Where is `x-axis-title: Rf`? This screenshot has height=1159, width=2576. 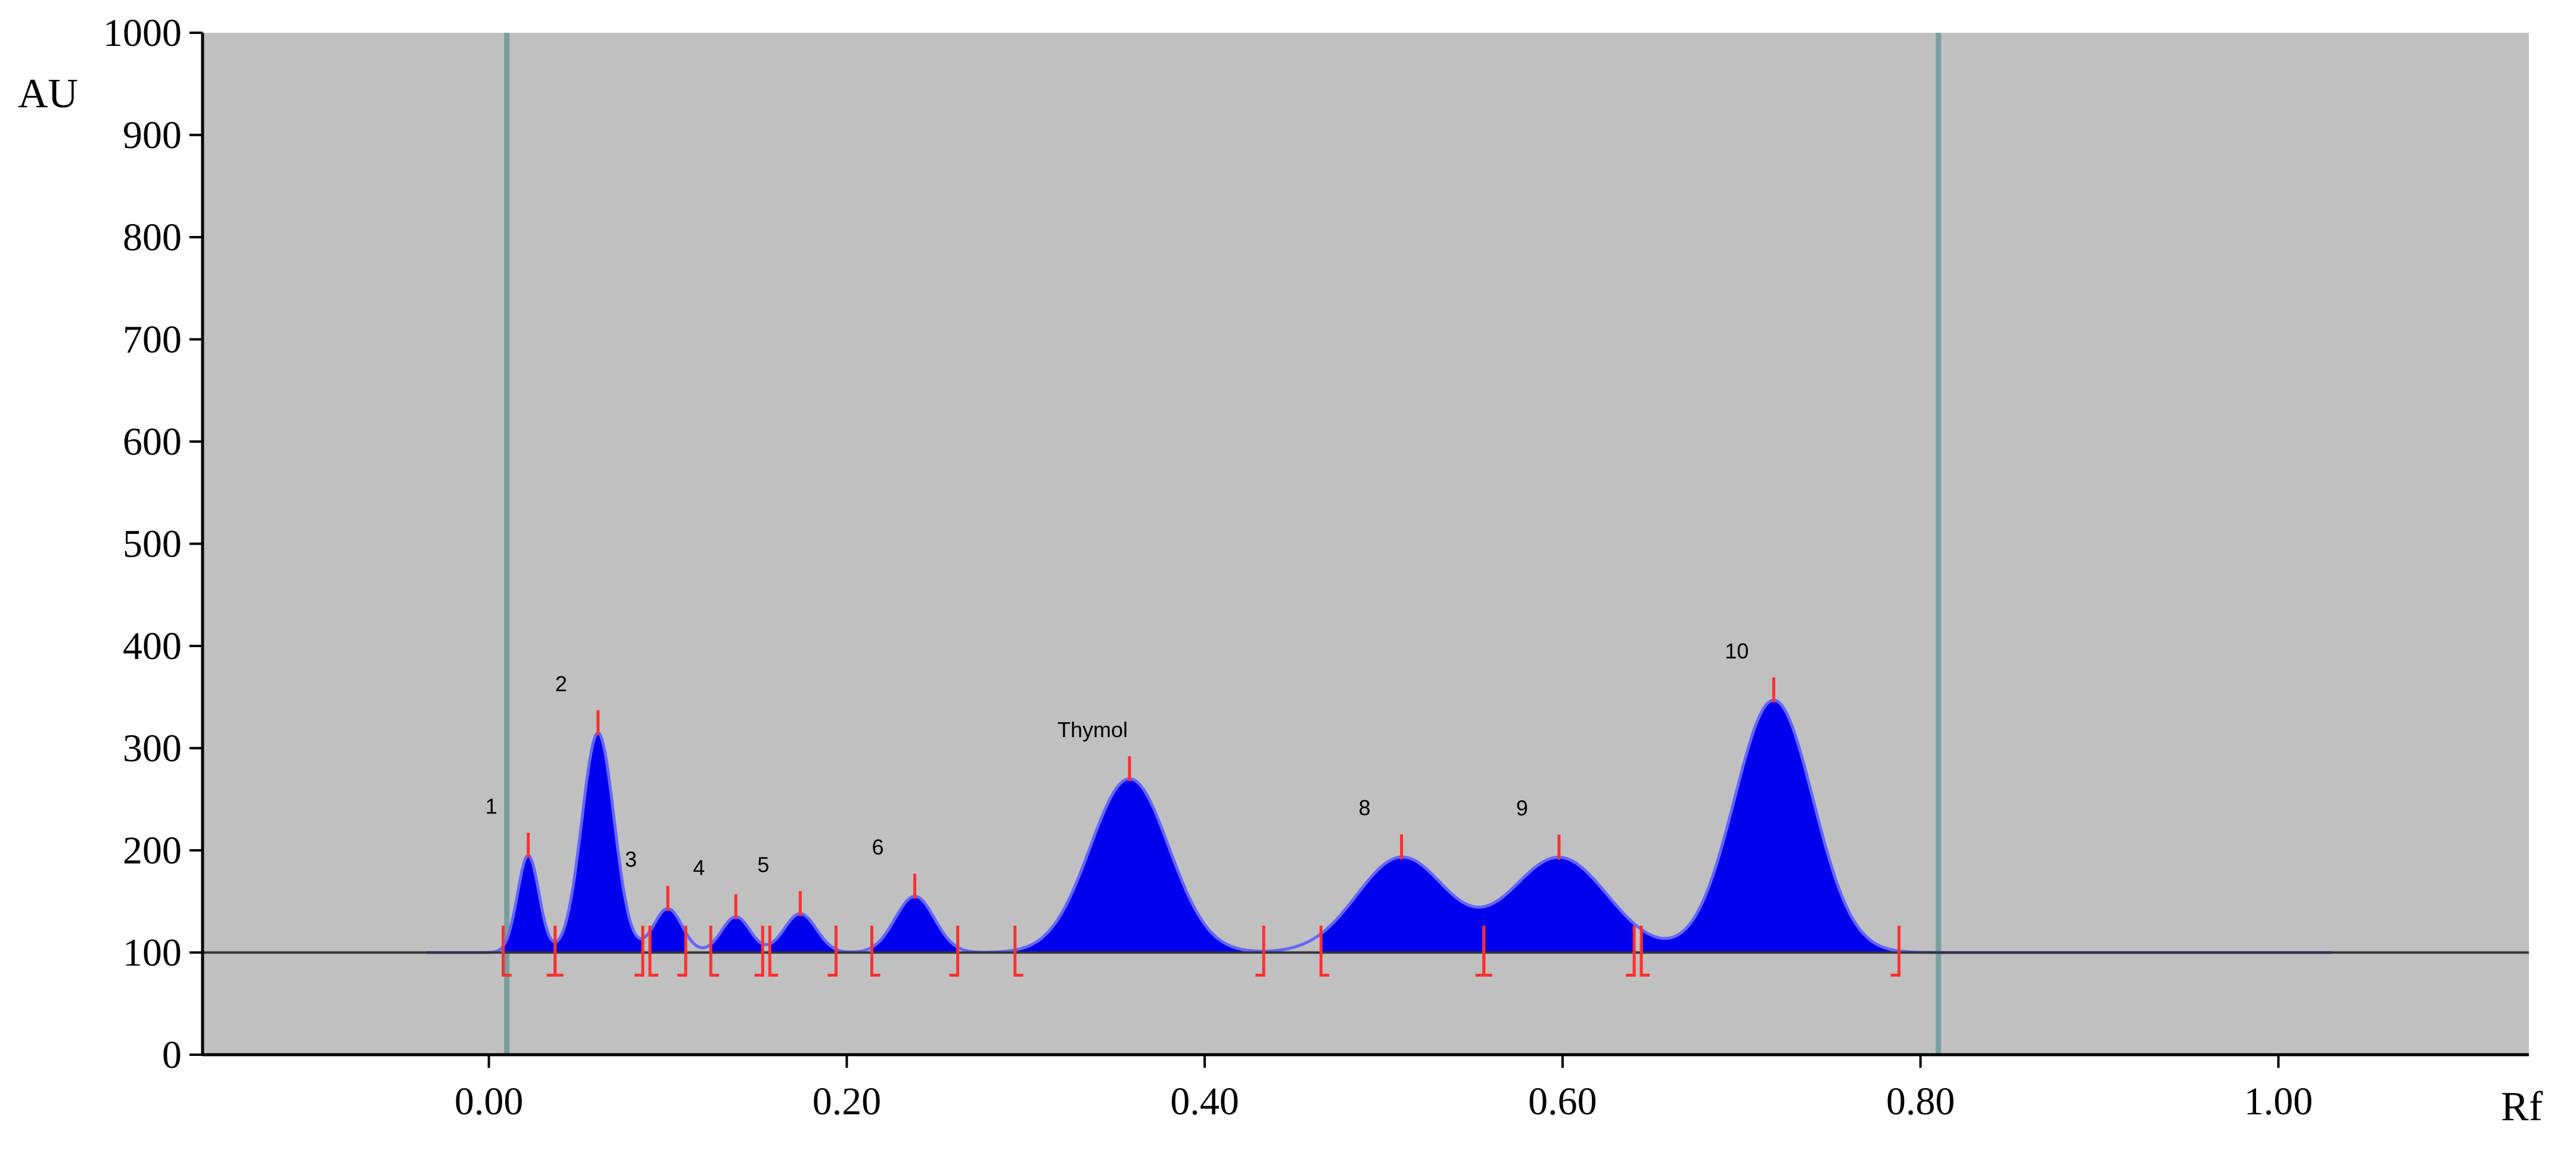 x-axis-title: Rf is located at coordinates (2522, 1107).